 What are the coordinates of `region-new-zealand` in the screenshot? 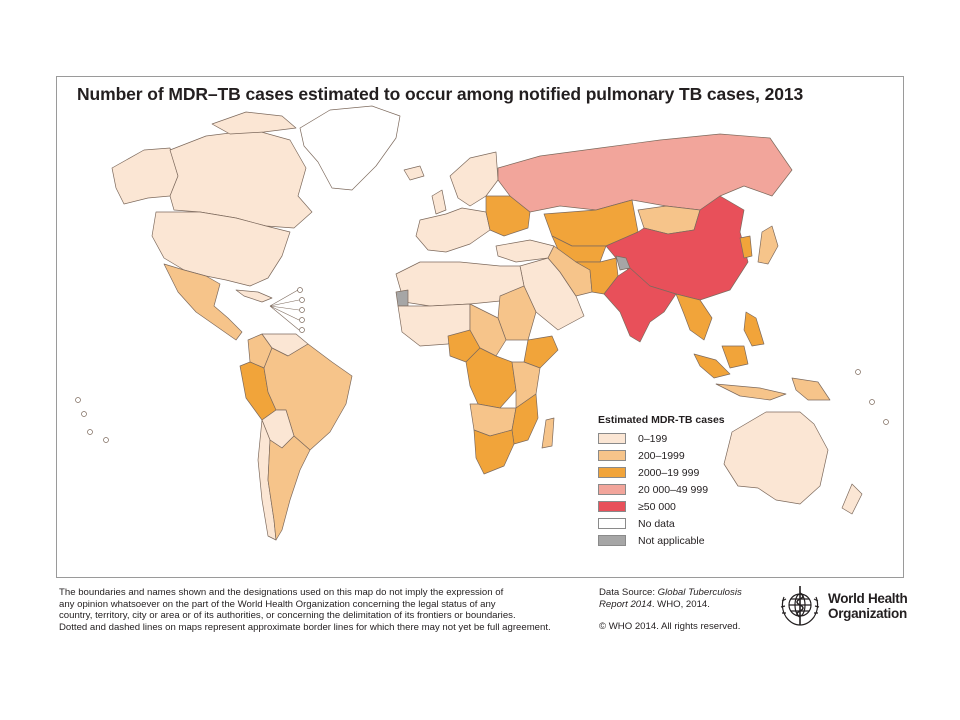 It's located at (852, 499).